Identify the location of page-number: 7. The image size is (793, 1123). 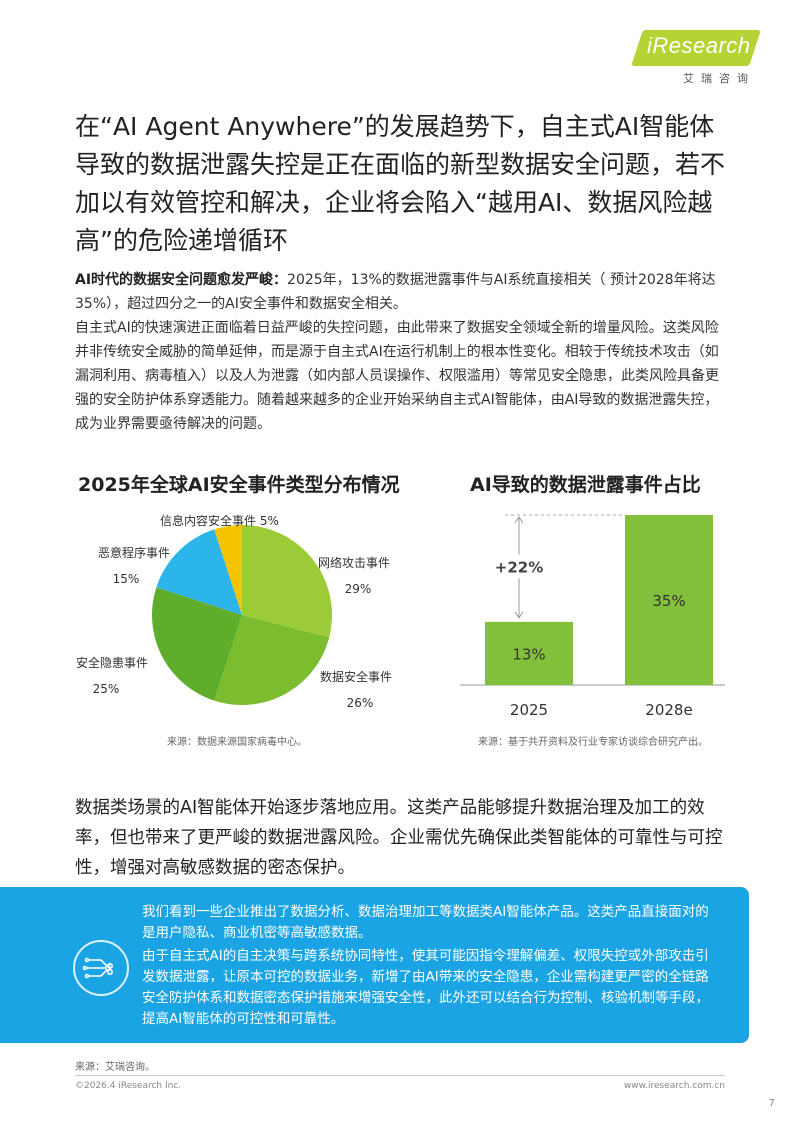
(771, 1103).